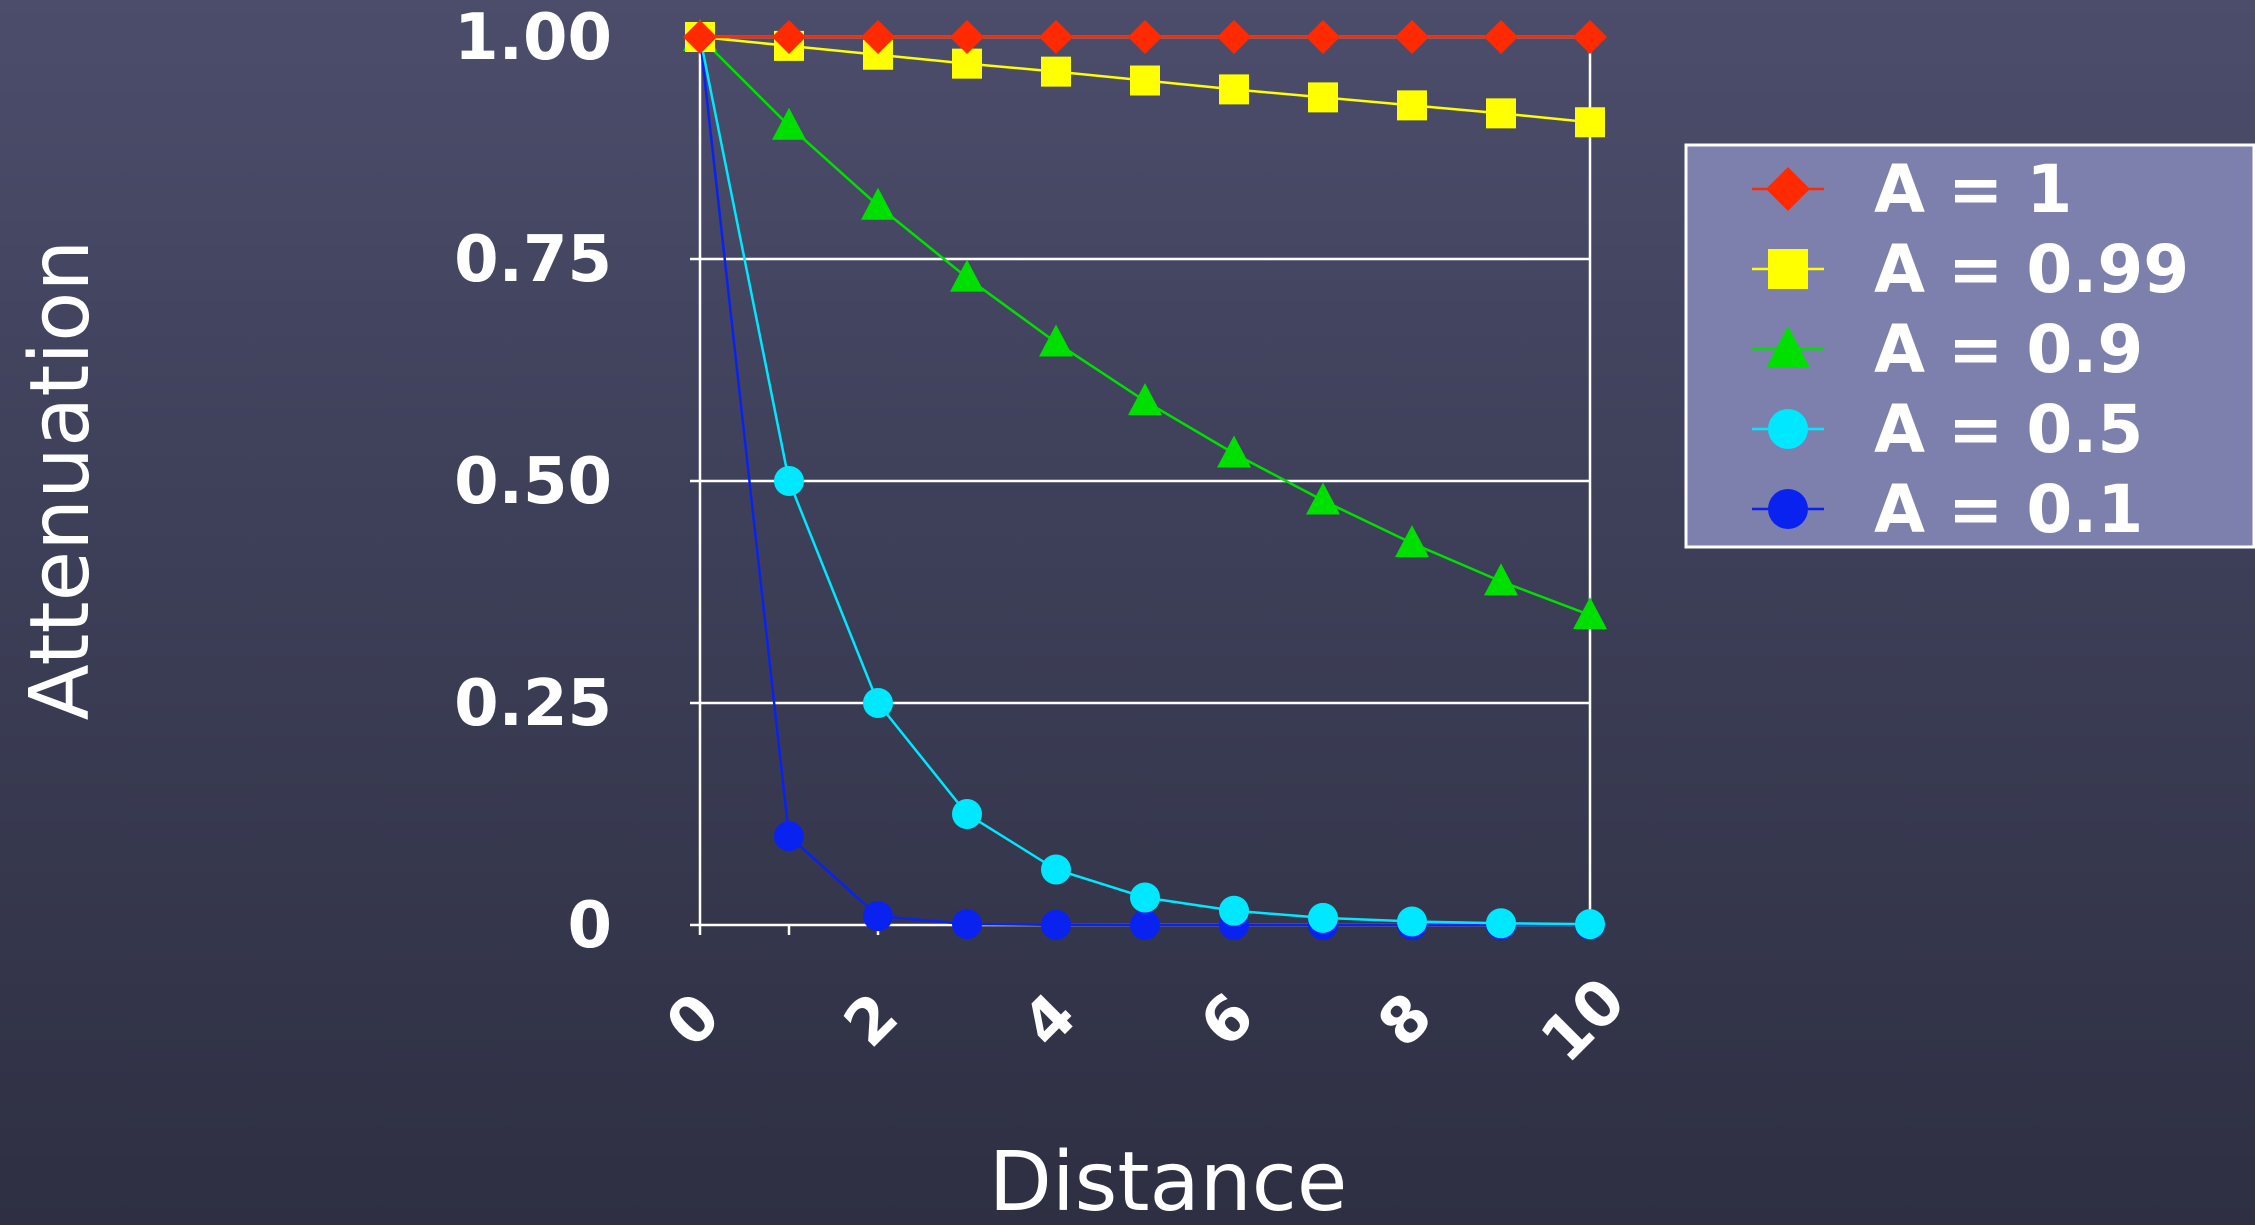 Image resolution: width=2255 pixels, height=1225 pixels. I want to click on legend: A = 1A = 0.99A = 0.9A = 0.5A = 0.1, so click(1969, 346).